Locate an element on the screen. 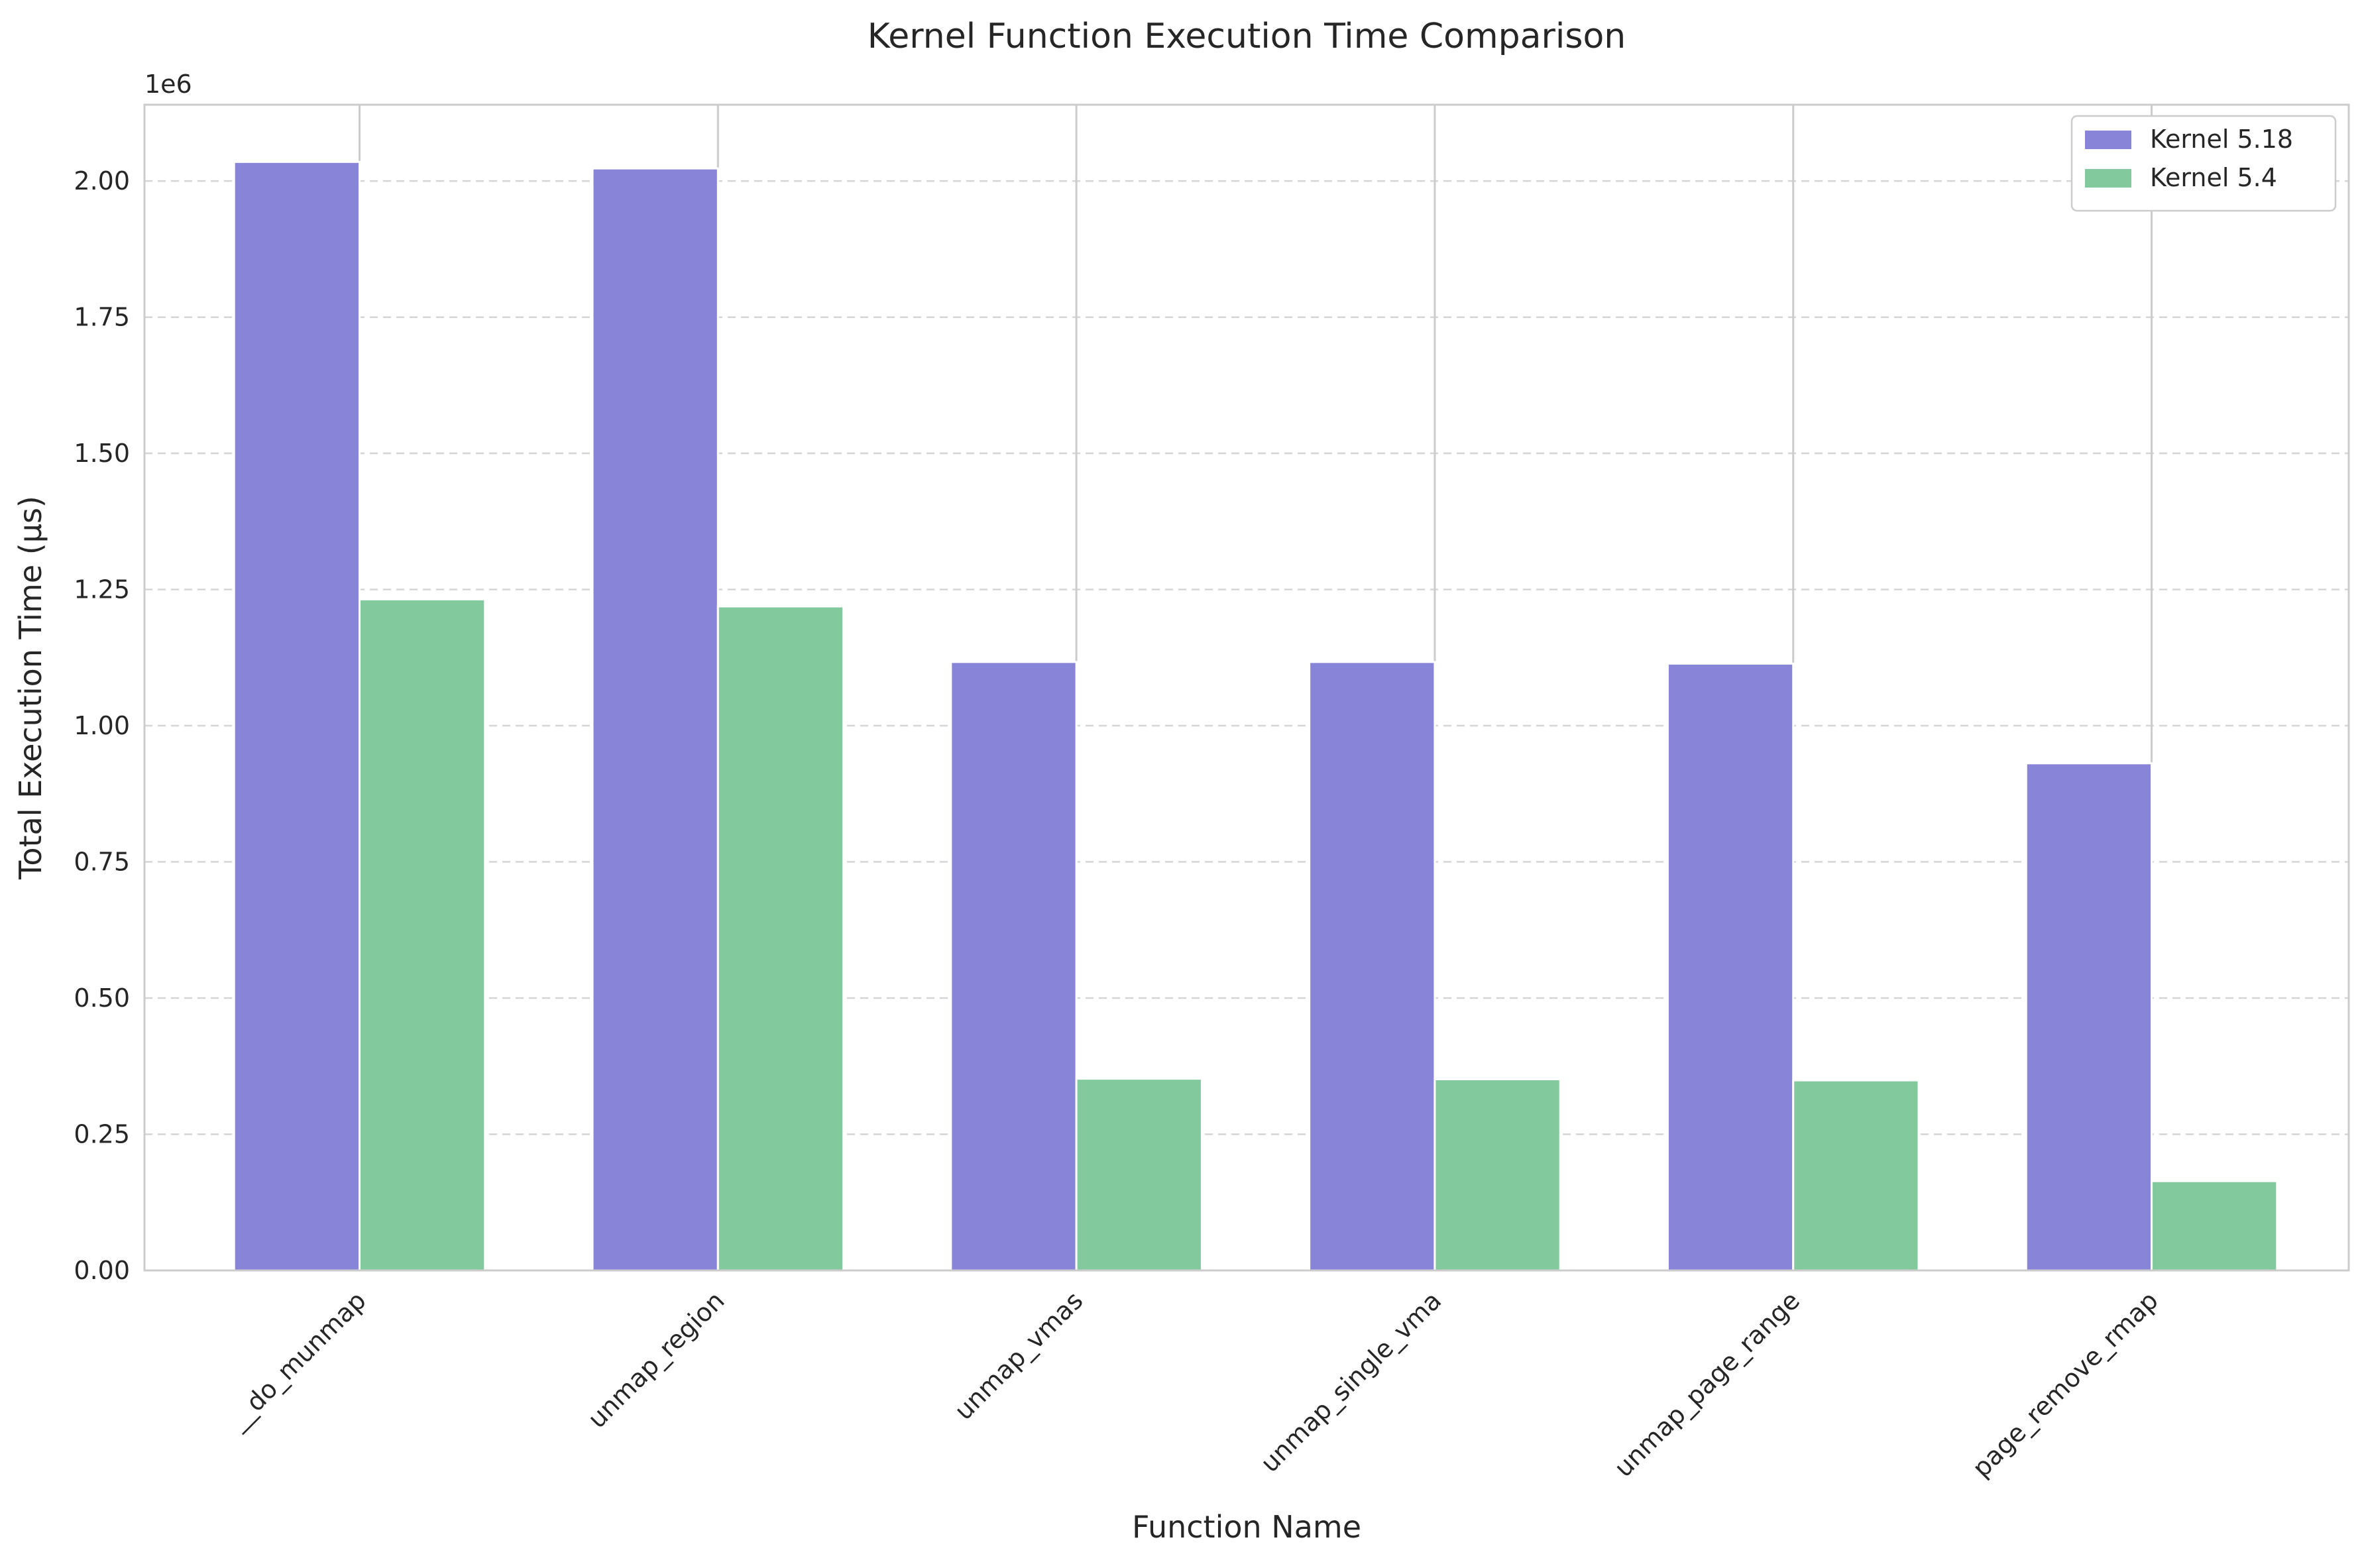 The width and height of the screenshot is (2362, 1568). x-axis-label: Function Name is located at coordinates (1246, 1527).